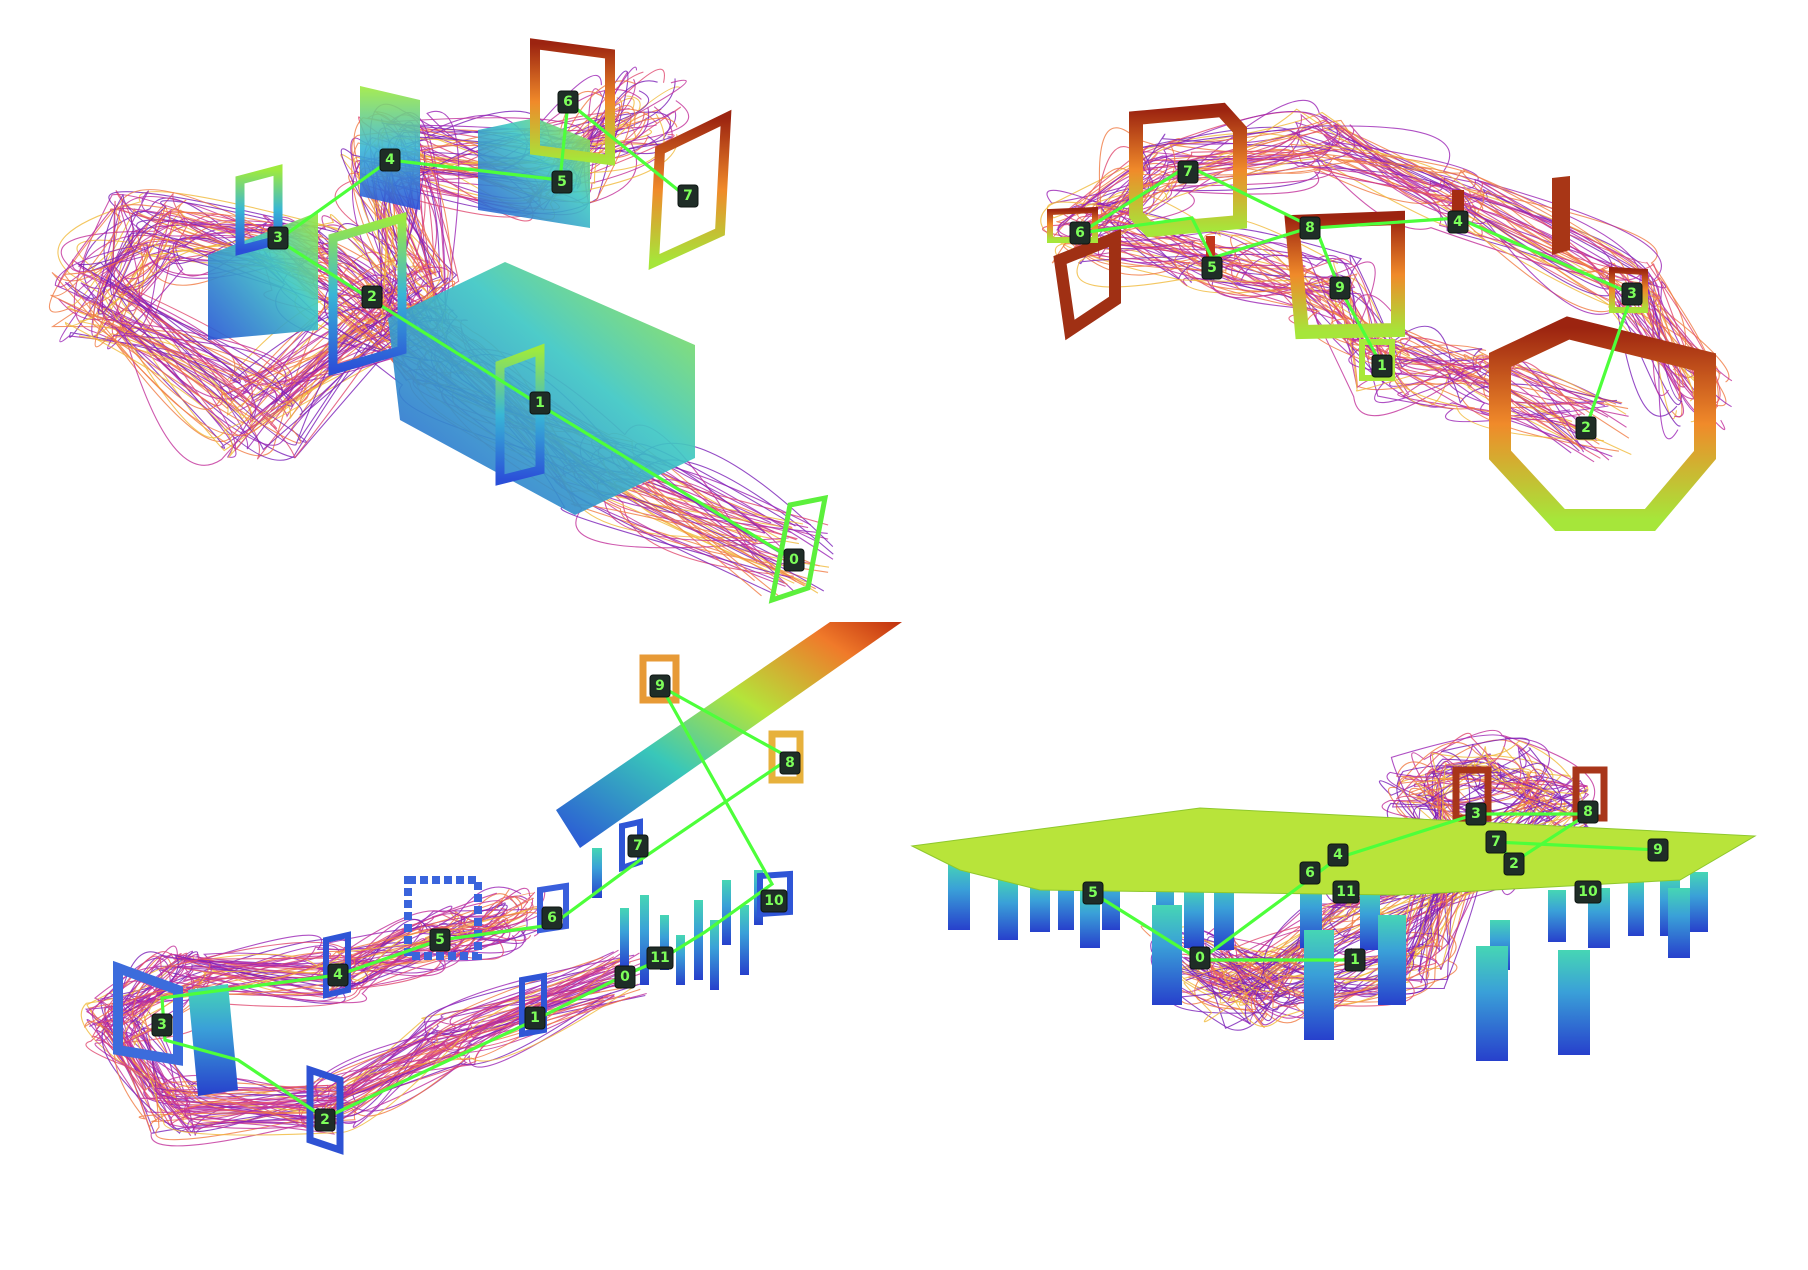 The width and height of the screenshot is (1808, 1270). I want to click on svg-text: 7, so click(1496, 842).